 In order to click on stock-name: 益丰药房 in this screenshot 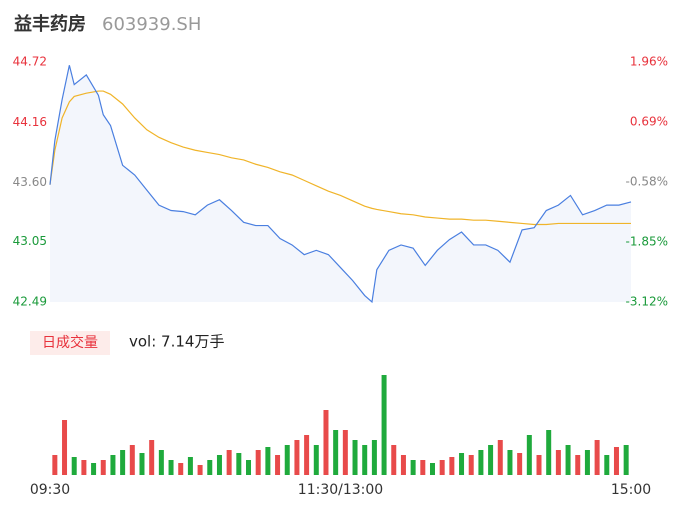, I will do `click(50, 24)`.